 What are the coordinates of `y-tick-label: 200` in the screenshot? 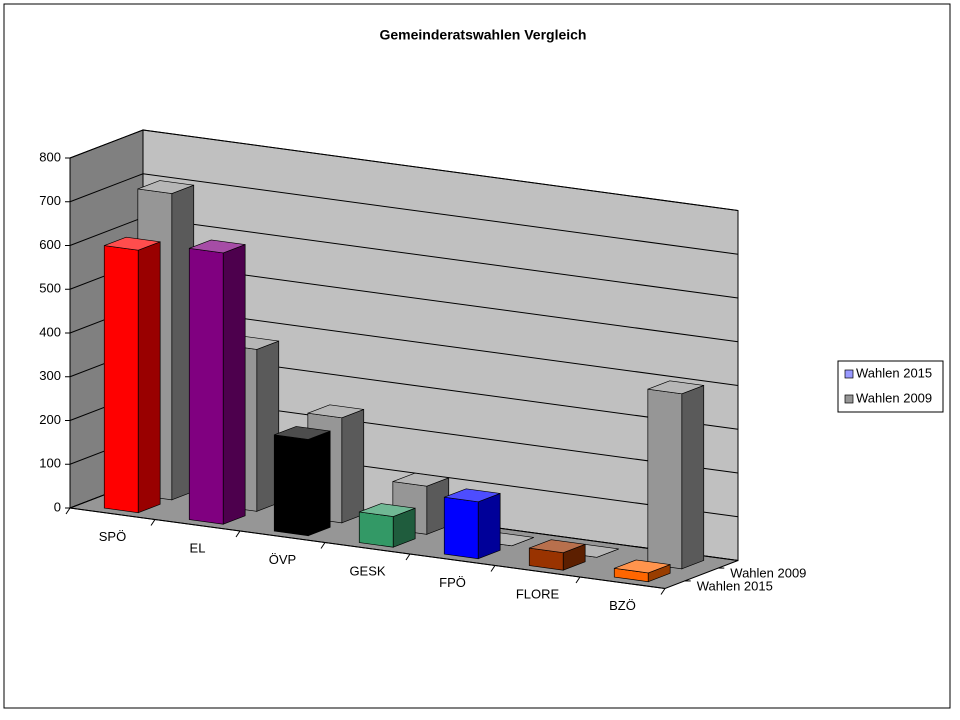 It's located at (50, 419).